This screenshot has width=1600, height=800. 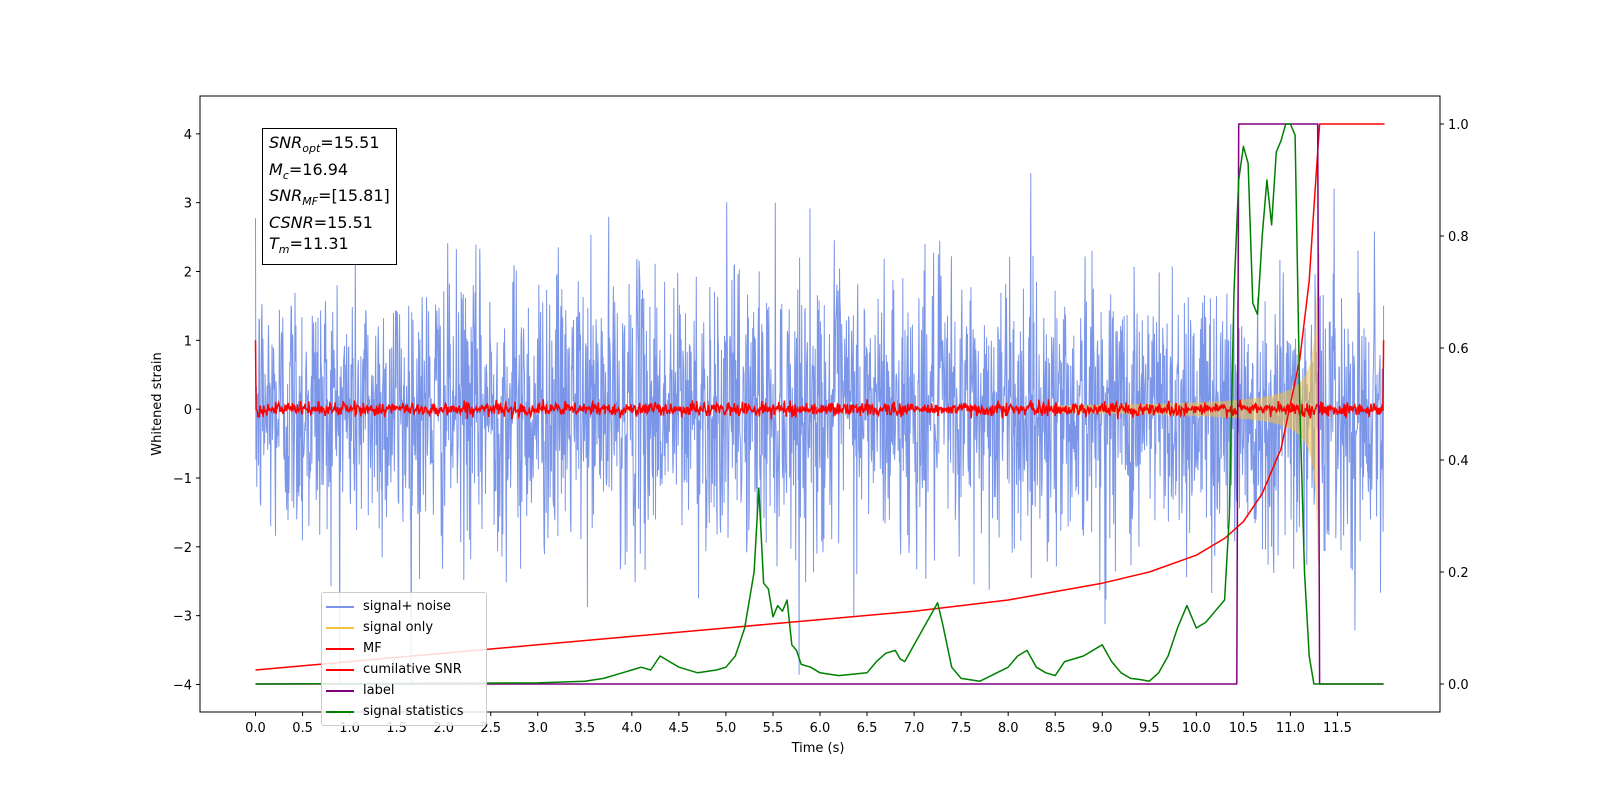 What do you see at coordinates (1458, 461) in the screenshot?
I see `y2-tick-label: 0.4` at bounding box center [1458, 461].